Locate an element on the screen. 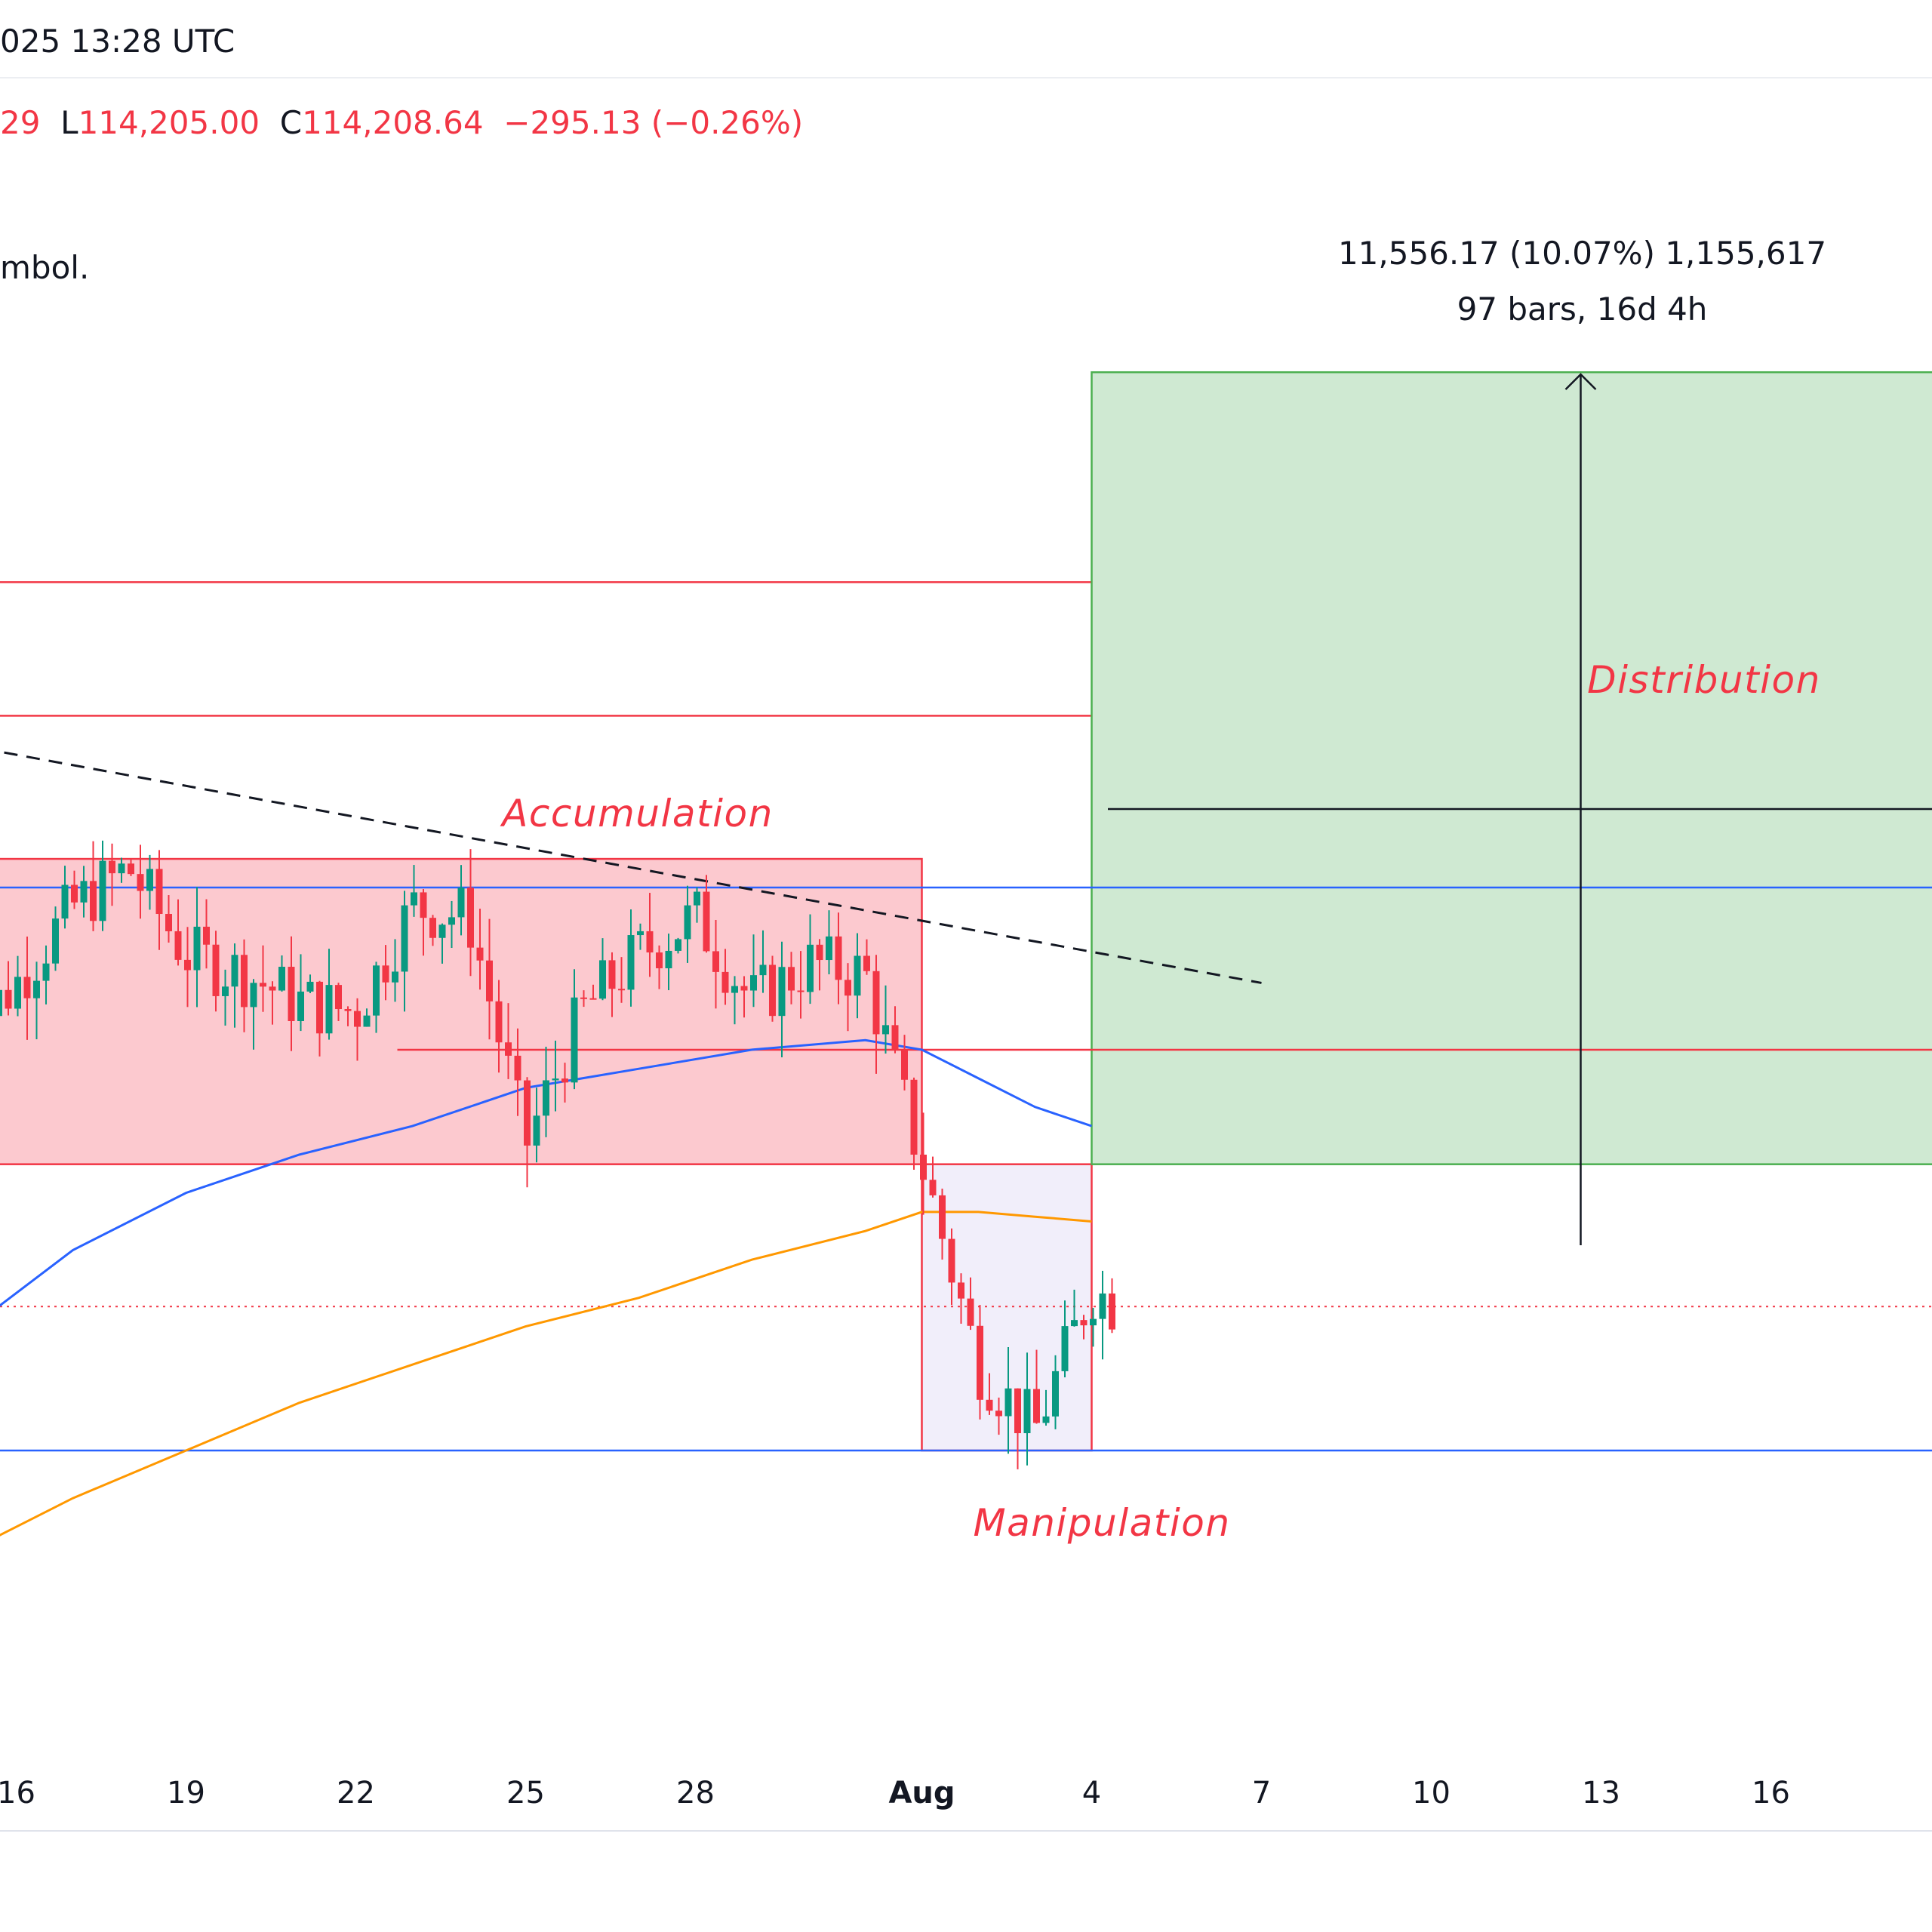  ohlc-high-value: 29 is located at coordinates (20, 122).